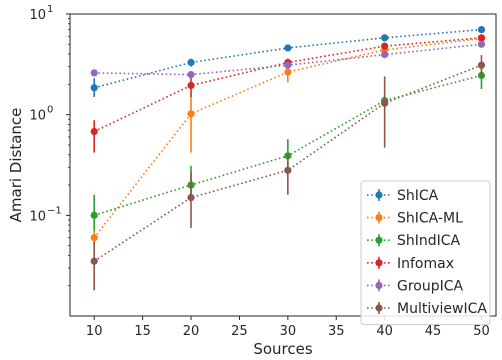 The image size is (502, 360). Describe the element at coordinates (418, 196) in the screenshot. I see `legend-label: ShICA` at that location.